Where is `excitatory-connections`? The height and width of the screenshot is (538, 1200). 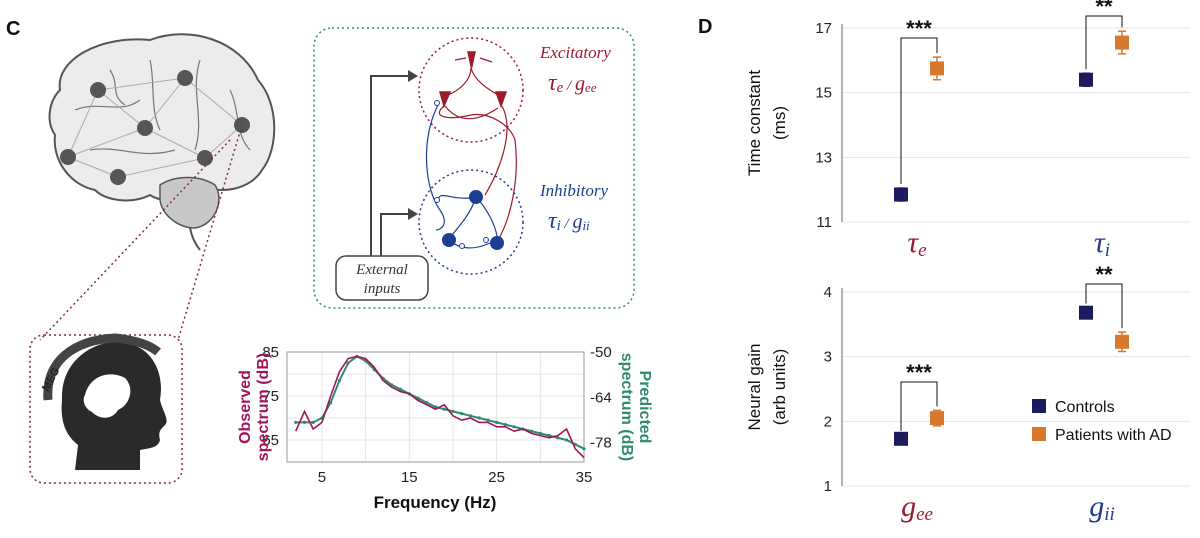 excitatory-connections is located at coordinates (477, 149).